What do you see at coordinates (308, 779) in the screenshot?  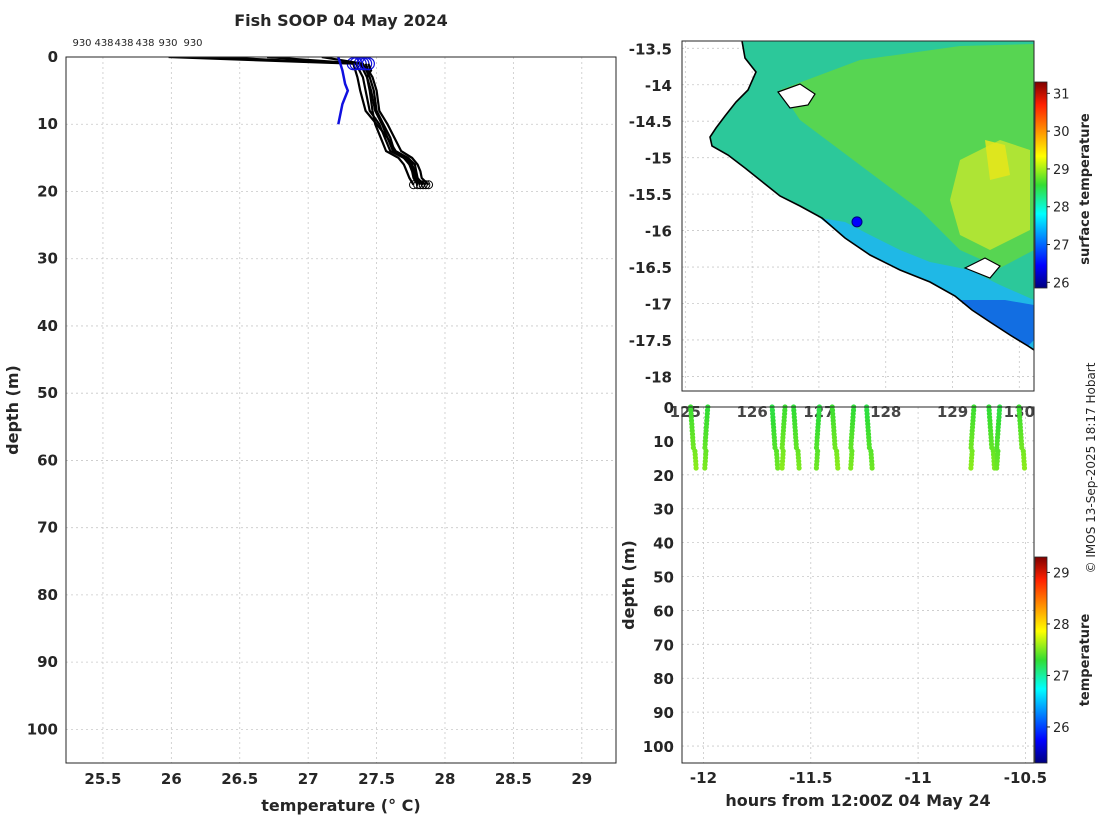 I see `left-x-tick-label: 27` at bounding box center [308, 779].